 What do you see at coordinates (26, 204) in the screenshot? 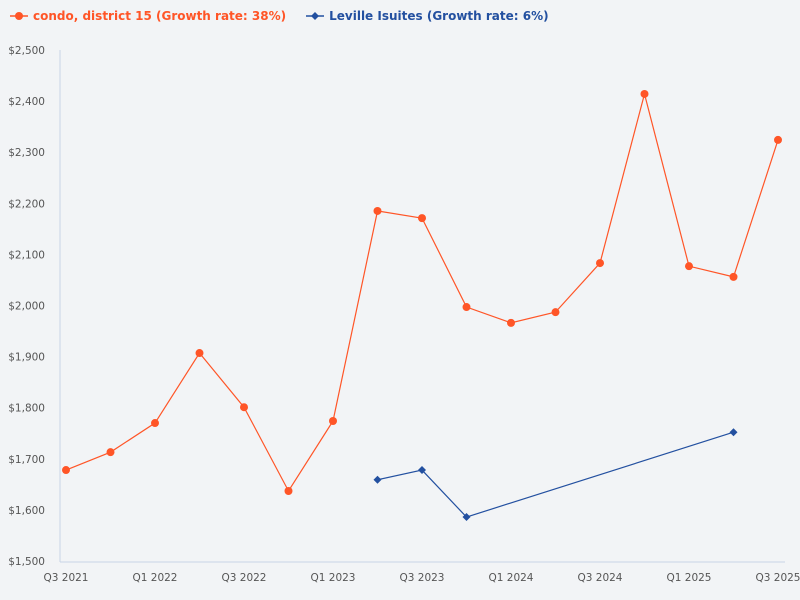
I see `y-tick-label: $2,200` at bounding box center [26, 204].